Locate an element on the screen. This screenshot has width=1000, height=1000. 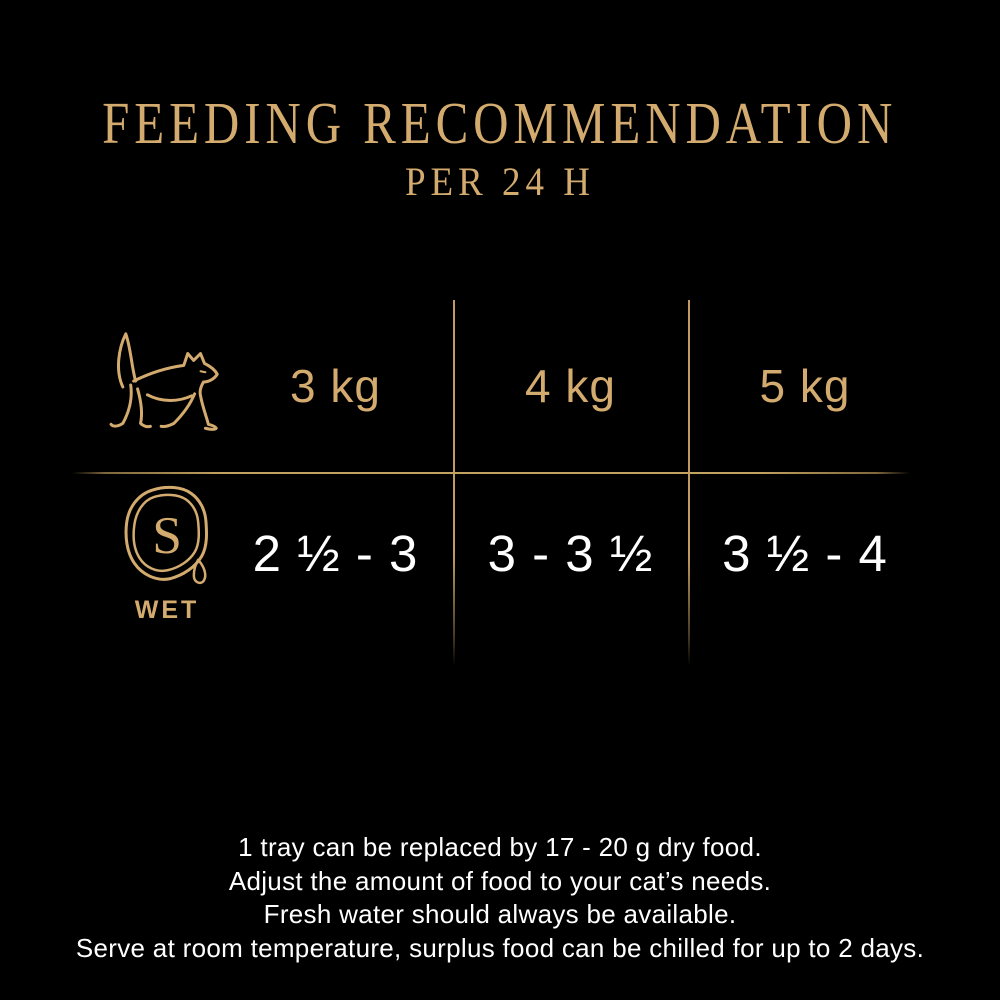
weight-column-3kg: 3 kg is located at coordinates (335, 386).